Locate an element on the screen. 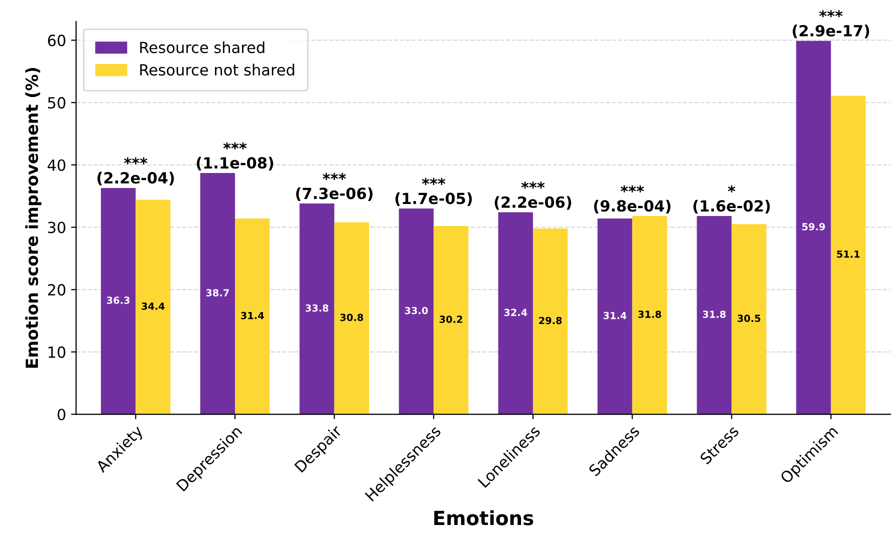  data-label: 30.8 is located at coordinates (352, 318).